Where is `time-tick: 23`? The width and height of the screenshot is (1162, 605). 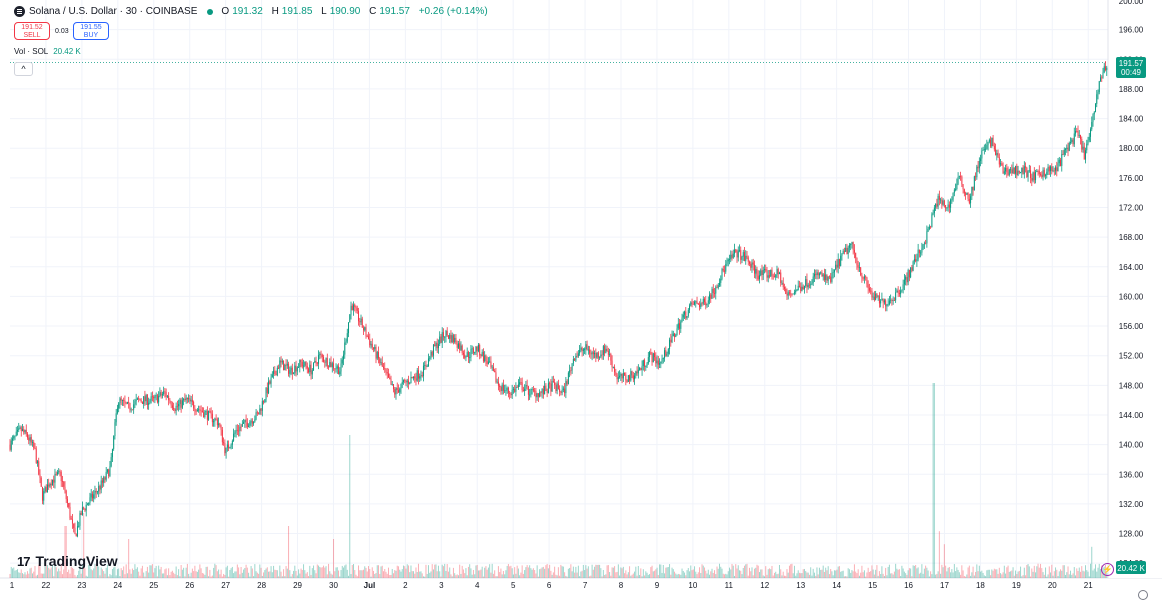
time-tick: 23 is located at coordinates (81, 585).